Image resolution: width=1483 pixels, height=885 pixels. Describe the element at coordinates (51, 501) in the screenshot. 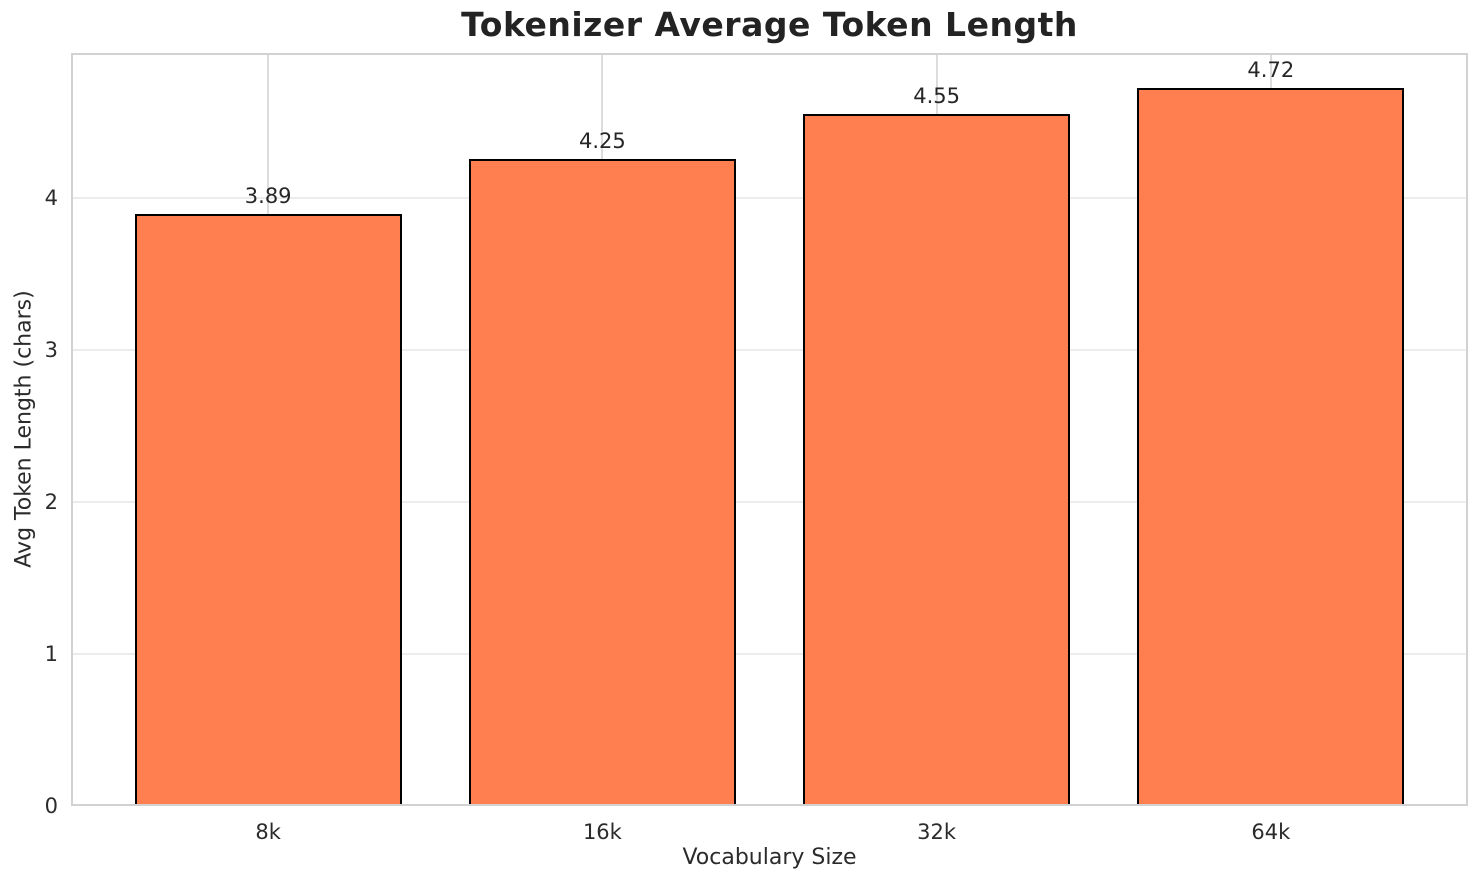

I see `y-tick-label: 2` at that location.